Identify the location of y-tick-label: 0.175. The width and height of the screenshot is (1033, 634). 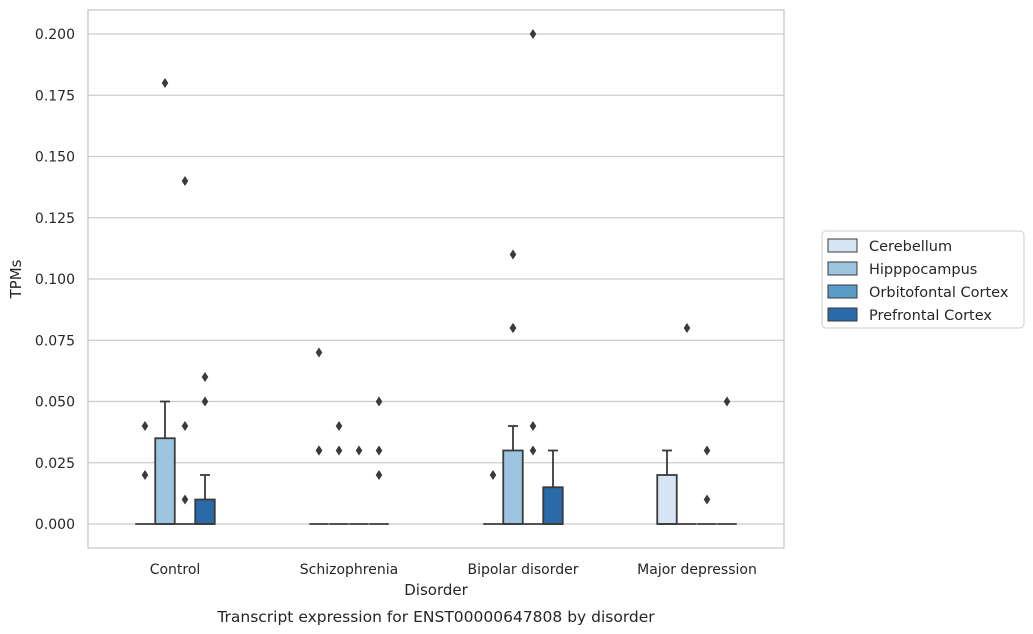
(55, 96).